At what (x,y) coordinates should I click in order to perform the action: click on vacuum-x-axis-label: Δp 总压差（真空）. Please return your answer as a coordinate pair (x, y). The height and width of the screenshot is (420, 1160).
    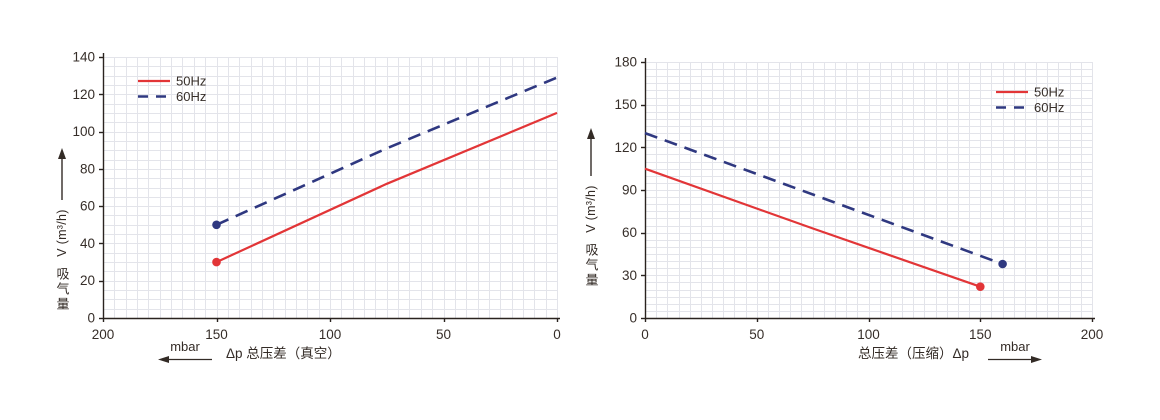
    Looking at the image, I should click on (283, 353).